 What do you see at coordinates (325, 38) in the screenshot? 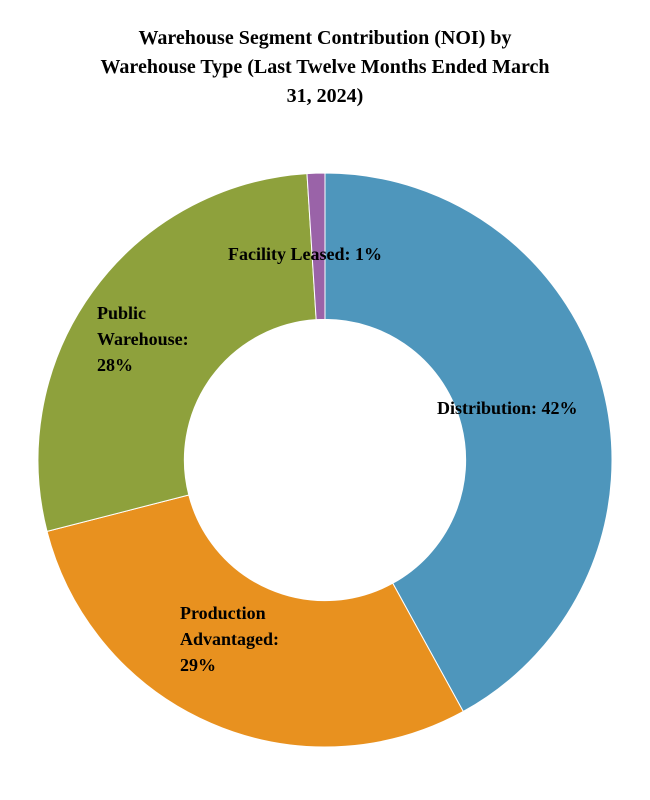
I see `chart-title-line-1: Warehouse Segment Contribution (NOI) by` at bounding box center [325, 38].